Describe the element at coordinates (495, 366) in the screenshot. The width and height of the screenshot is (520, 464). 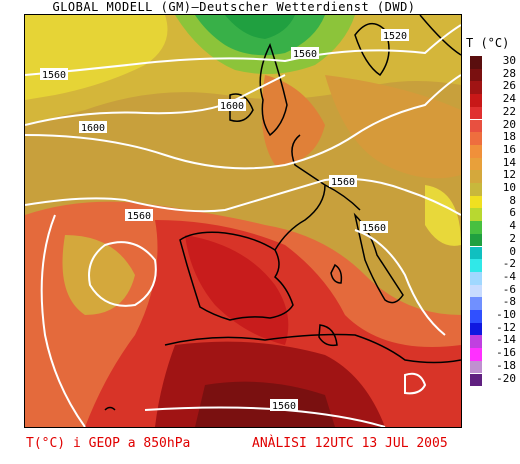
I see `legend-entry: -18` at that location.